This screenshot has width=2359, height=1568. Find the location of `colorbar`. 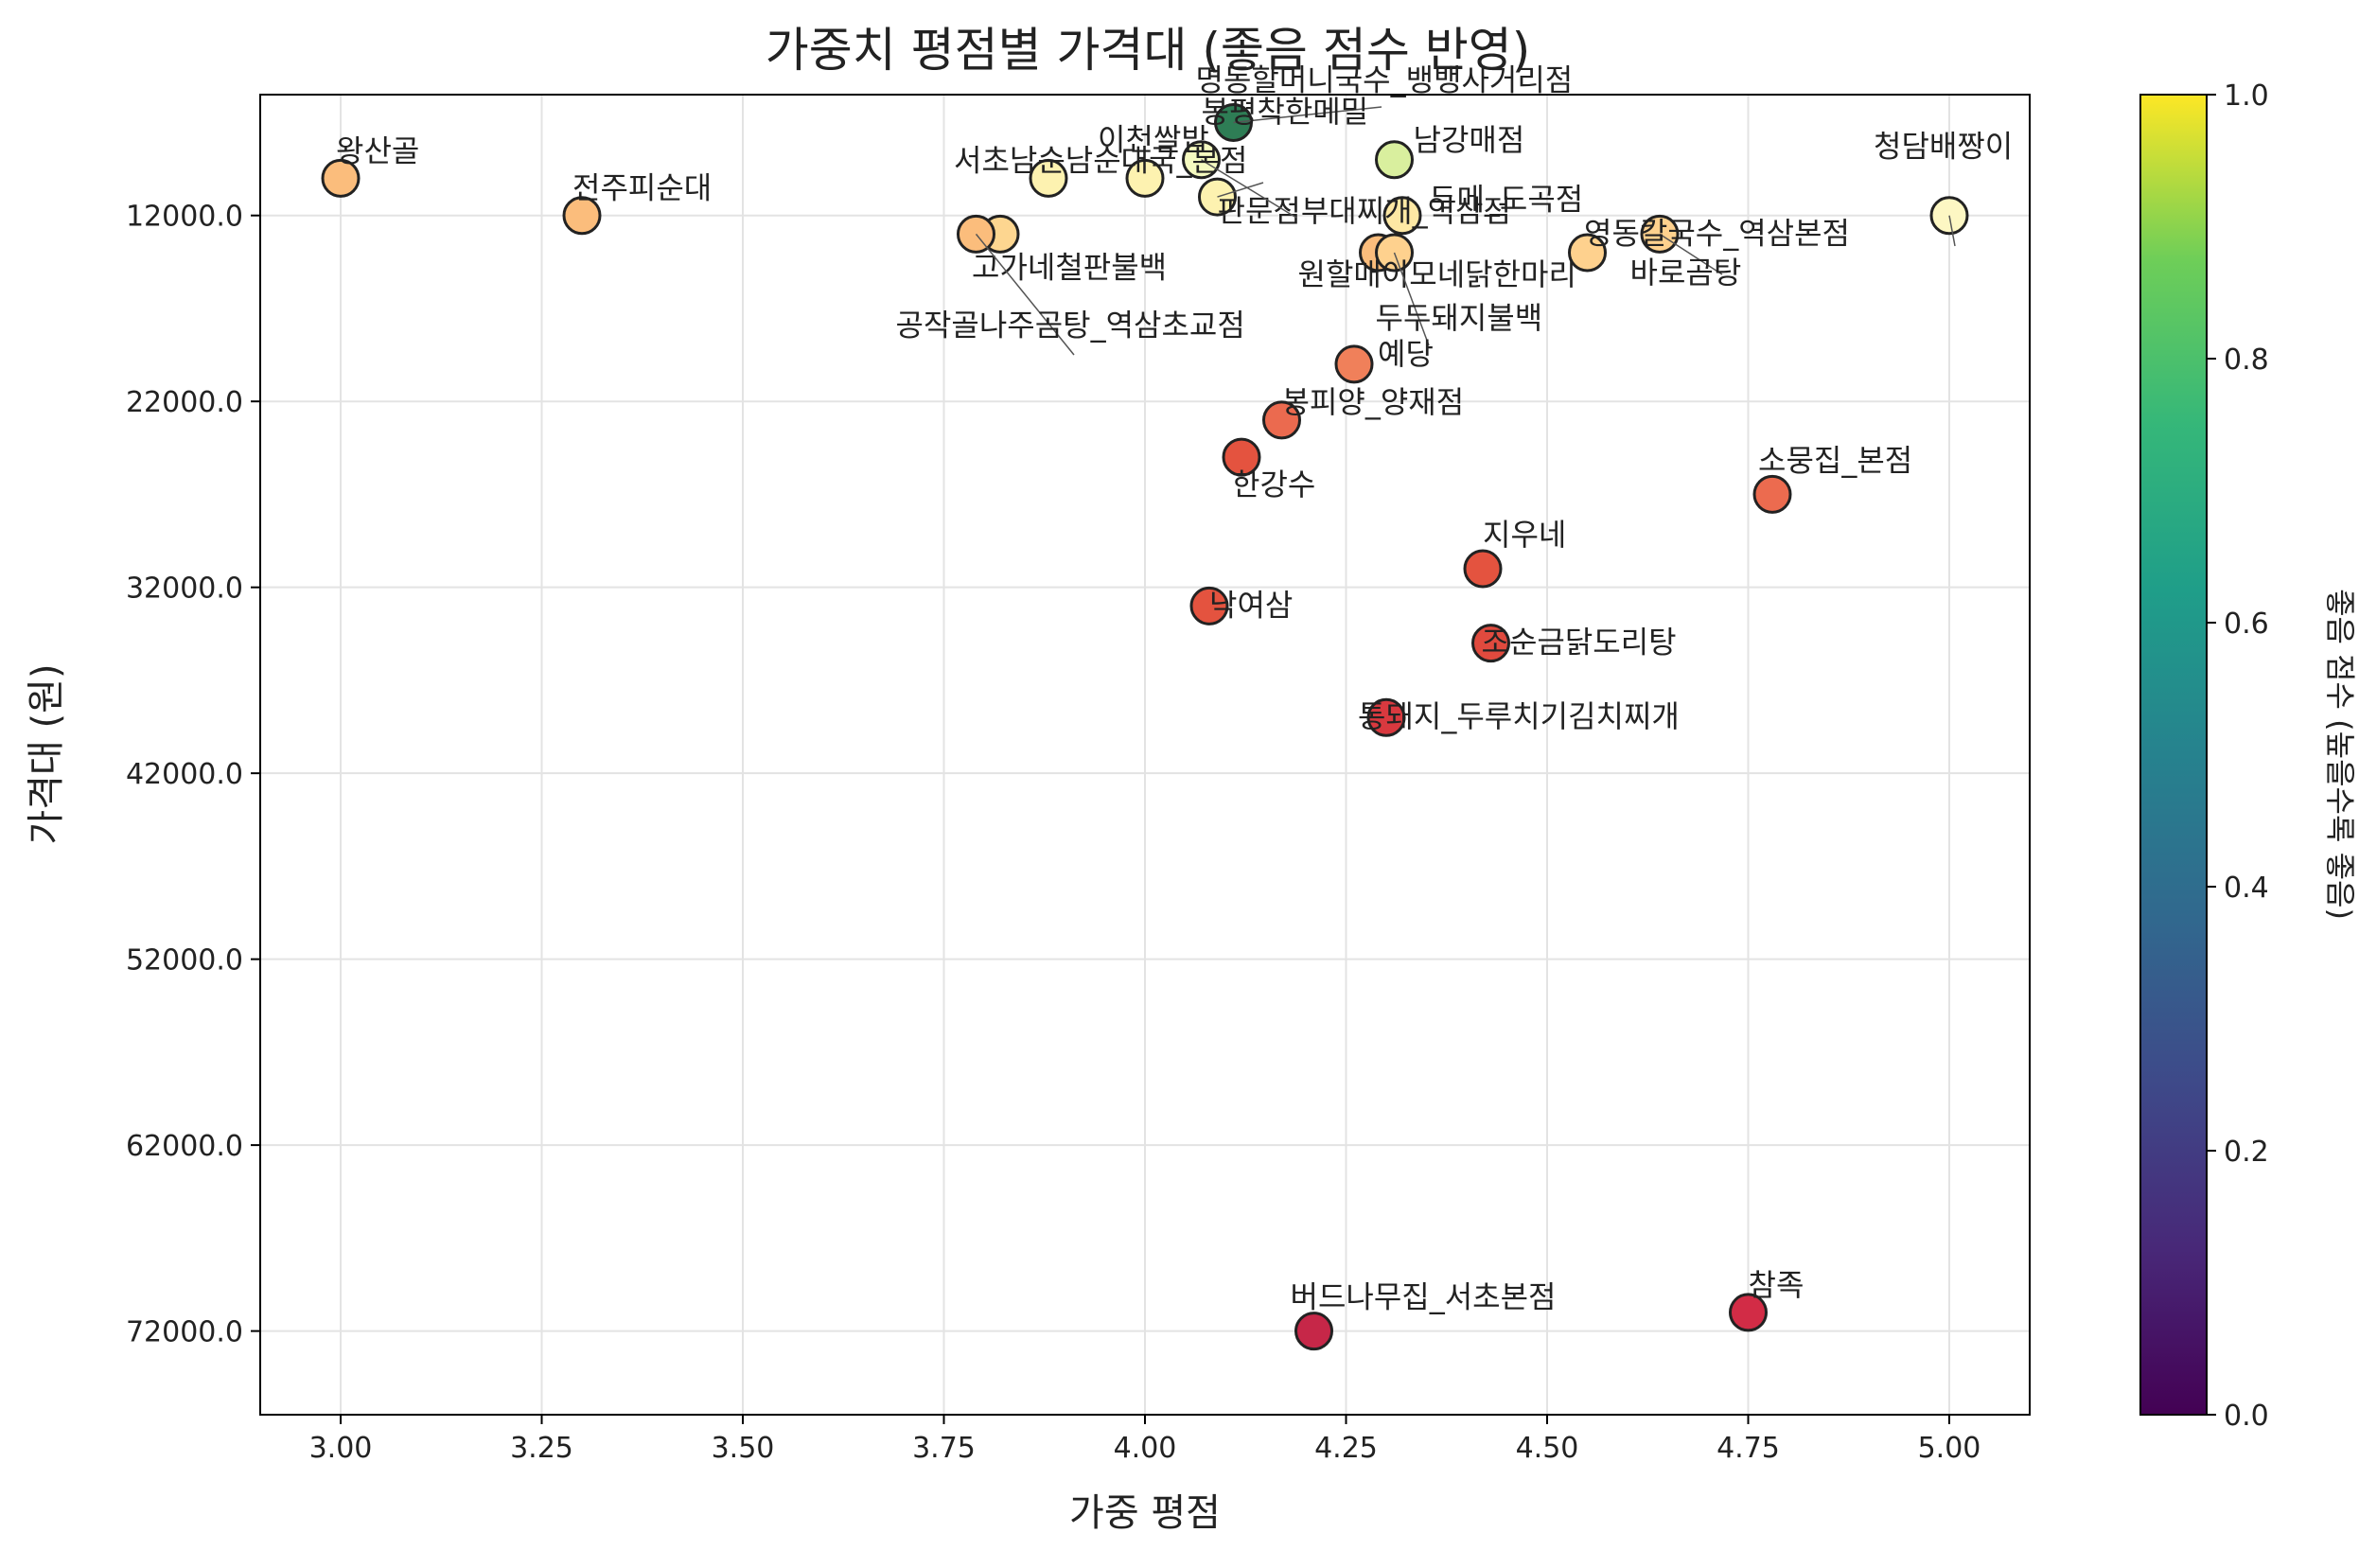

colorbar is located at coordinates (2173, 755).